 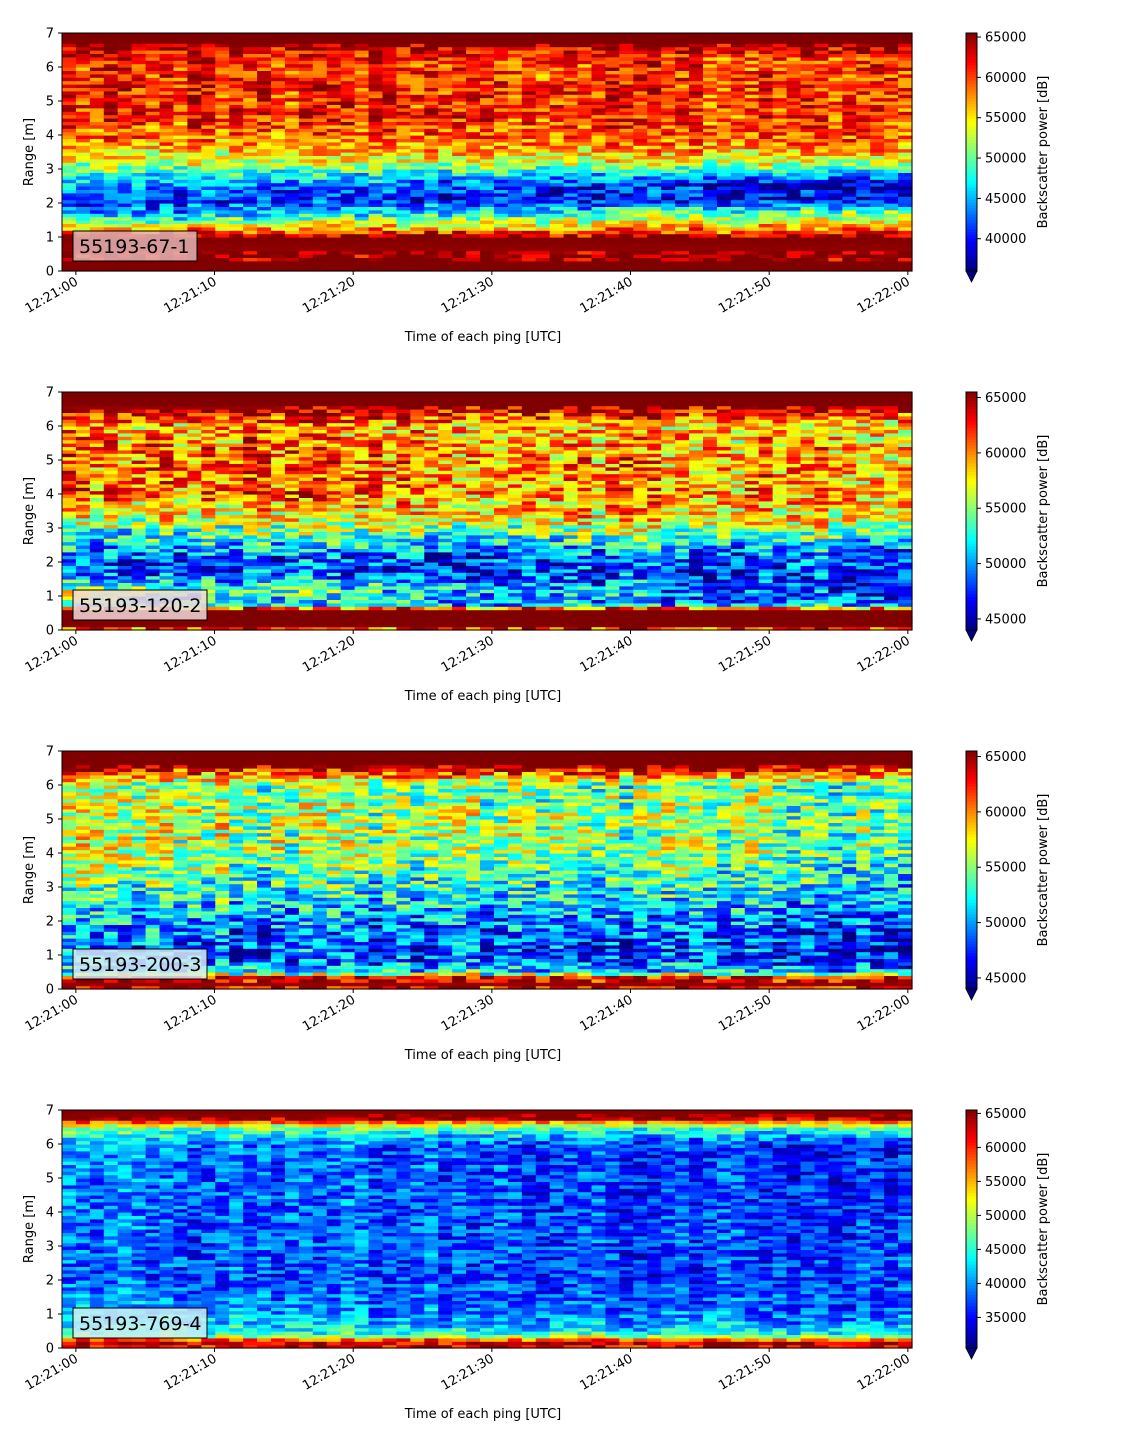 What do you see at coordinates (1005, 159) in the screenshot?
I see `colorbar-tick-label: 50000` at bounding box center [1005, 159].